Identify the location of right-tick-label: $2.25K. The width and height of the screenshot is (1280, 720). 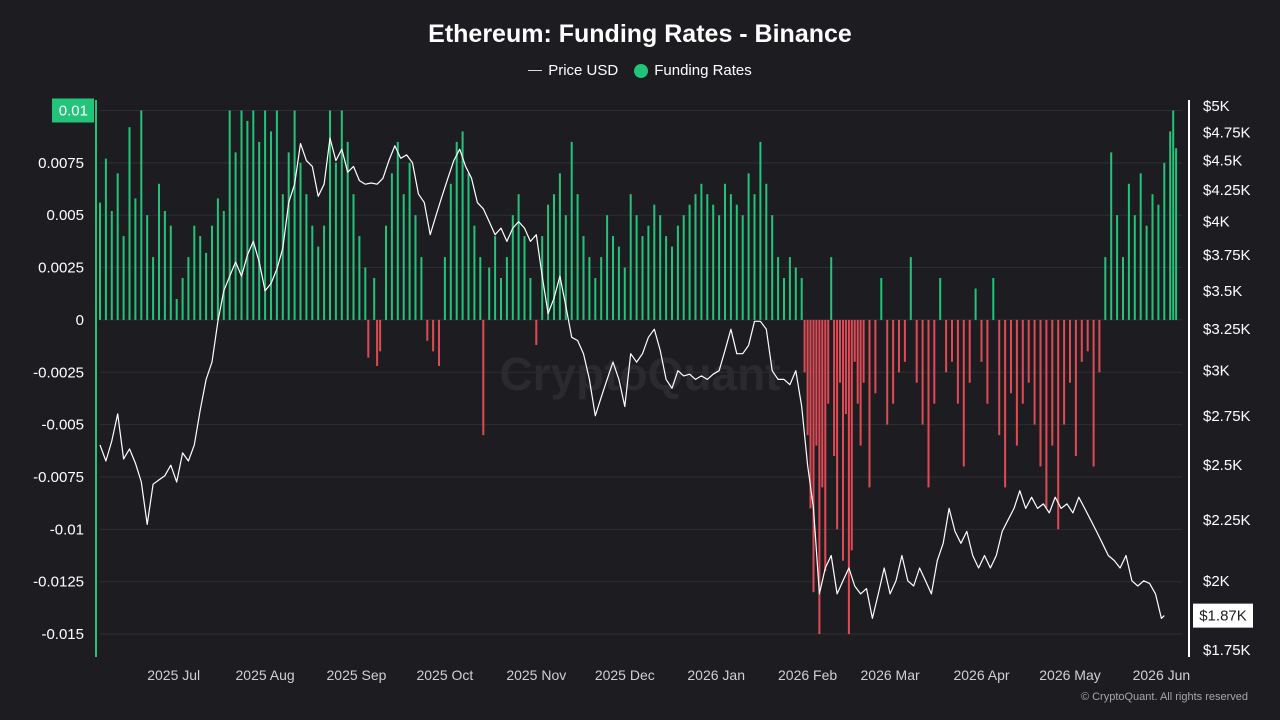
(1227, 520).